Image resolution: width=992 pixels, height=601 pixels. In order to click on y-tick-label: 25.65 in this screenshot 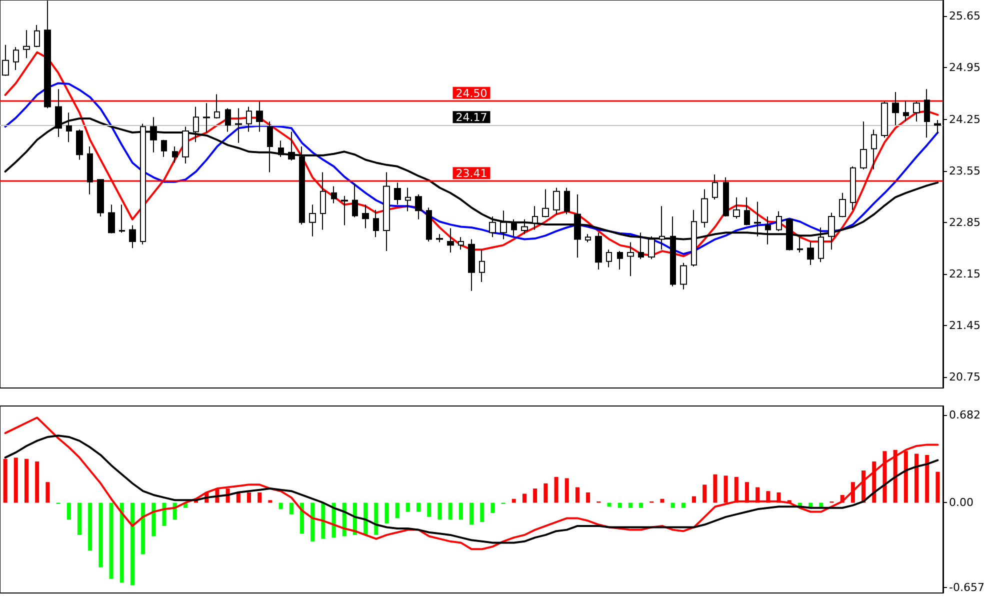, I will do `click(964, 16)`.